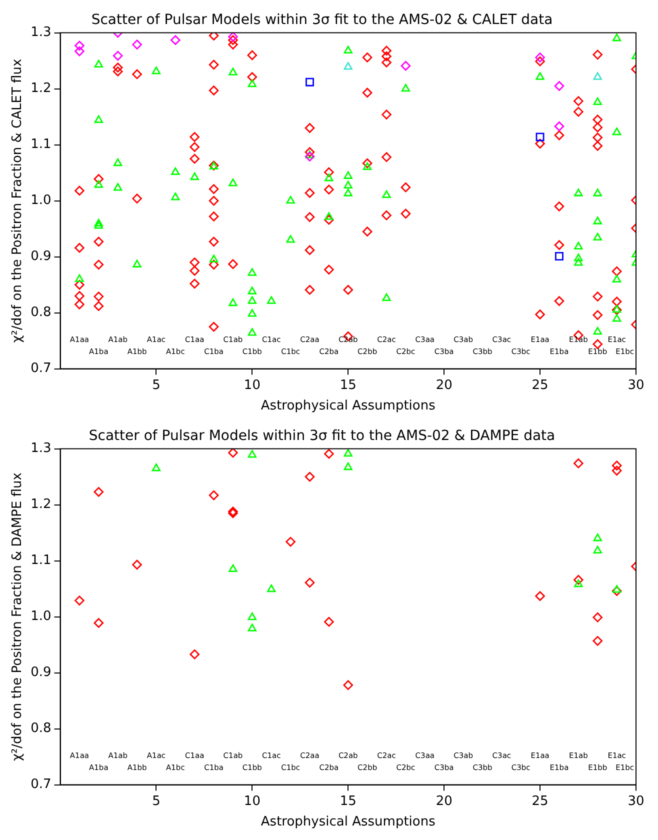 The width and height of the screenshot is (658, 840). I want to click on chart-title: Scatter of Pulsar Models within 3σ fit to the AMS-02 & CALET data, so click(322, 20).